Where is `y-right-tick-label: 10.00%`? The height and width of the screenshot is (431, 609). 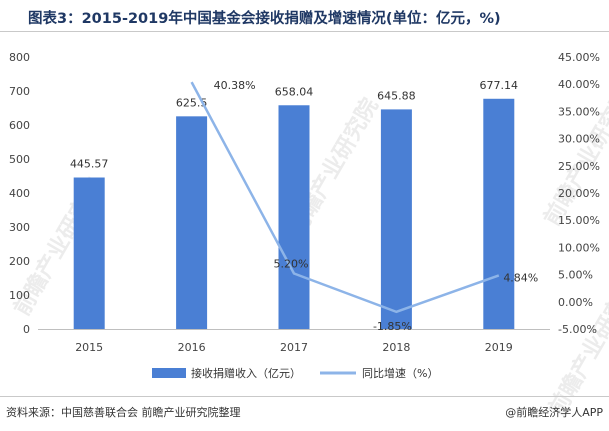
y-right-tick-label: 10.00% is located at coordinates (579, 247).